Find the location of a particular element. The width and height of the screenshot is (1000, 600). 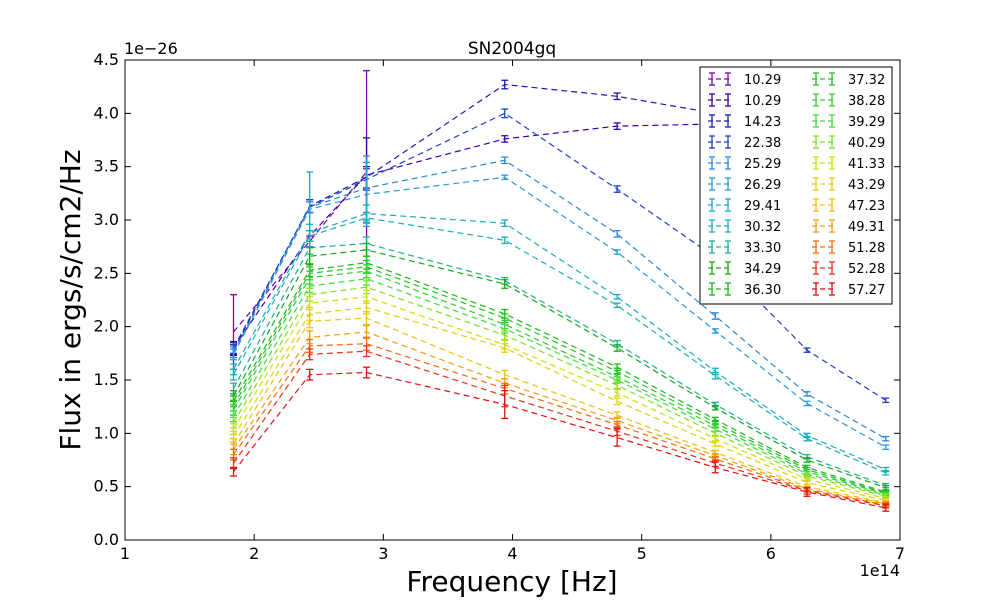

legend-label: 51.28 is located at coordinates (866, 248).